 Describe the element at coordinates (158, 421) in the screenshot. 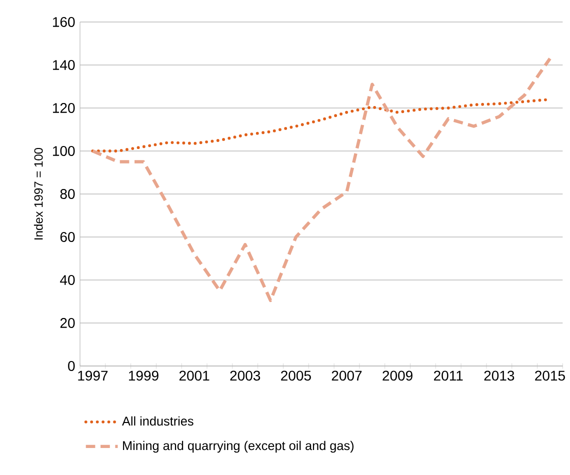

I see `legend-label: All industries` at that location.